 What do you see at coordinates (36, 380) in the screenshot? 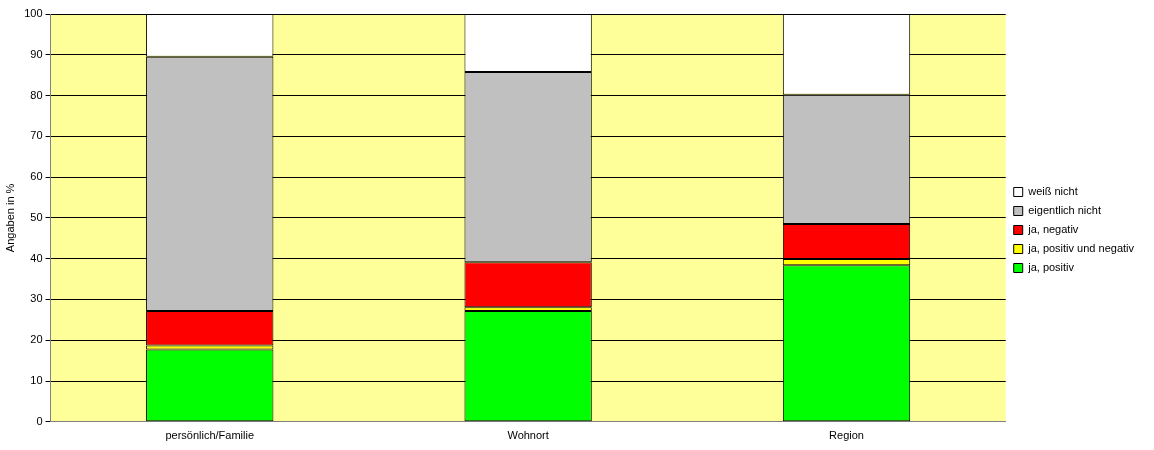
I see `y-tick-label: 10` at bounding box center [36, 380].